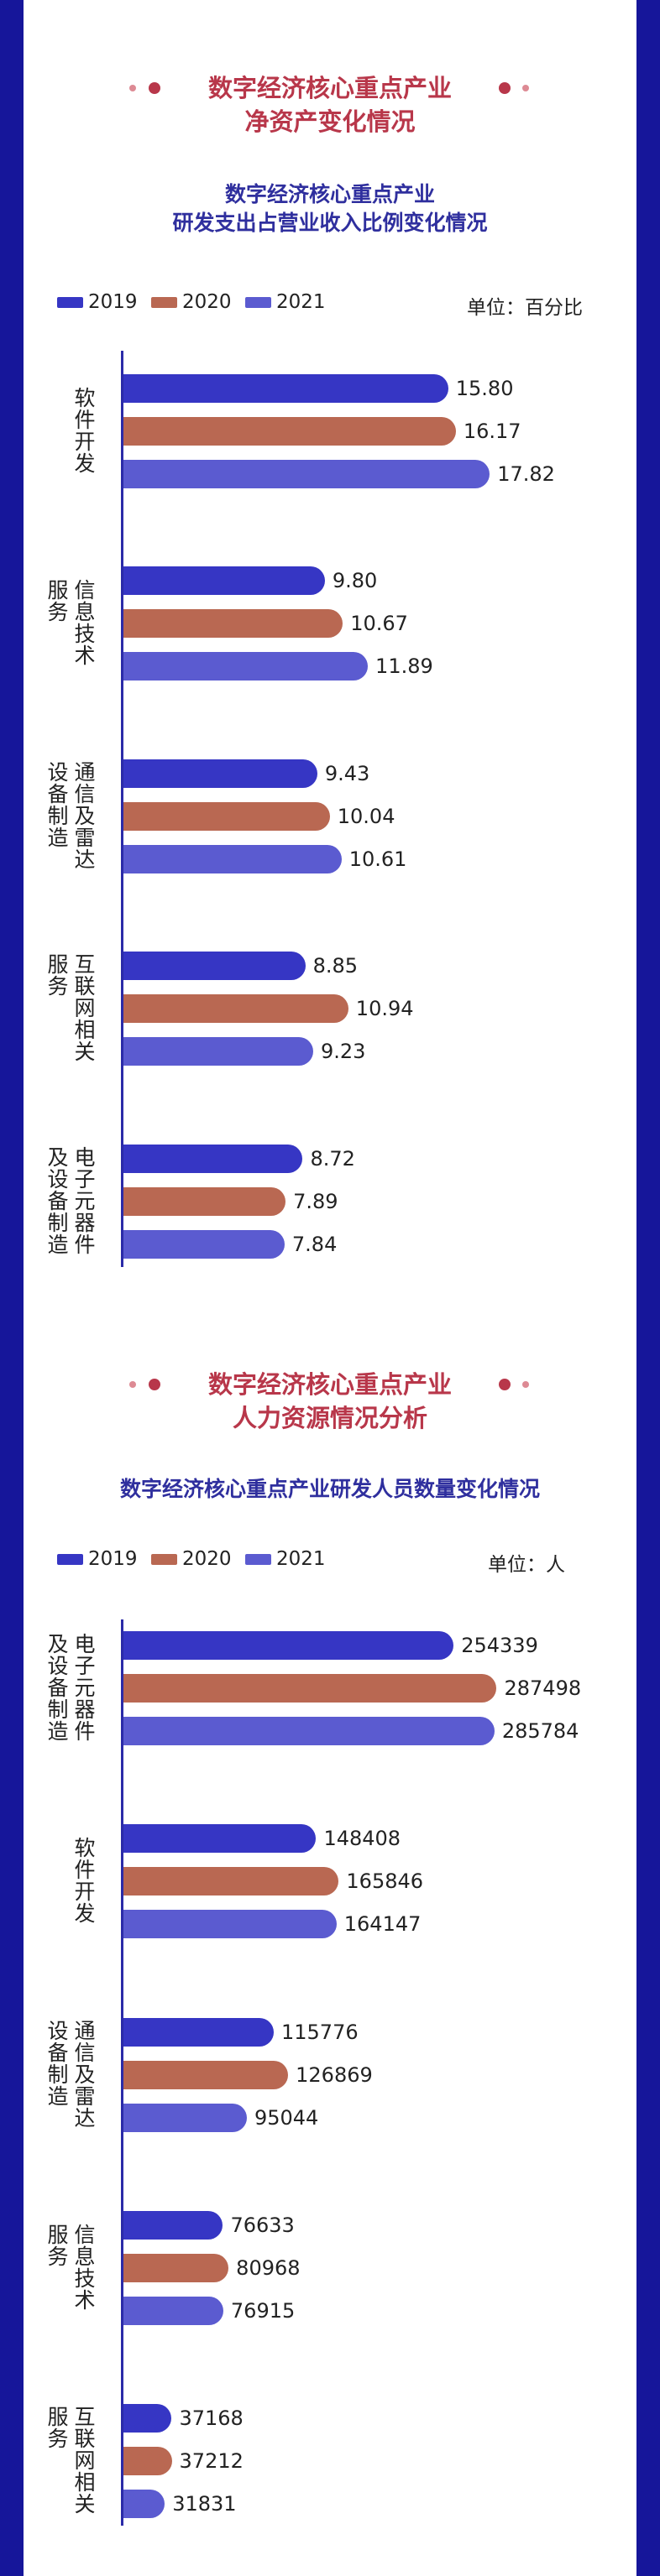 Image resolution: width=660 pixels, height=2576 pixels. Describe the element at coordinates (648, 1288) in the screenshot. I see `right-frame-border` at that location.